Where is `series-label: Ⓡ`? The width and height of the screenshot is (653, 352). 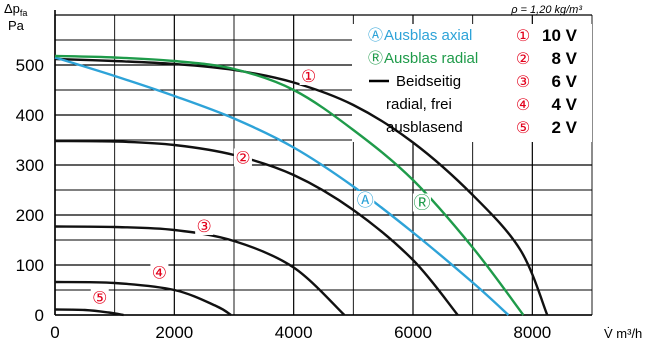 series-label: Ⓡ is located at coordinates (421, 203).